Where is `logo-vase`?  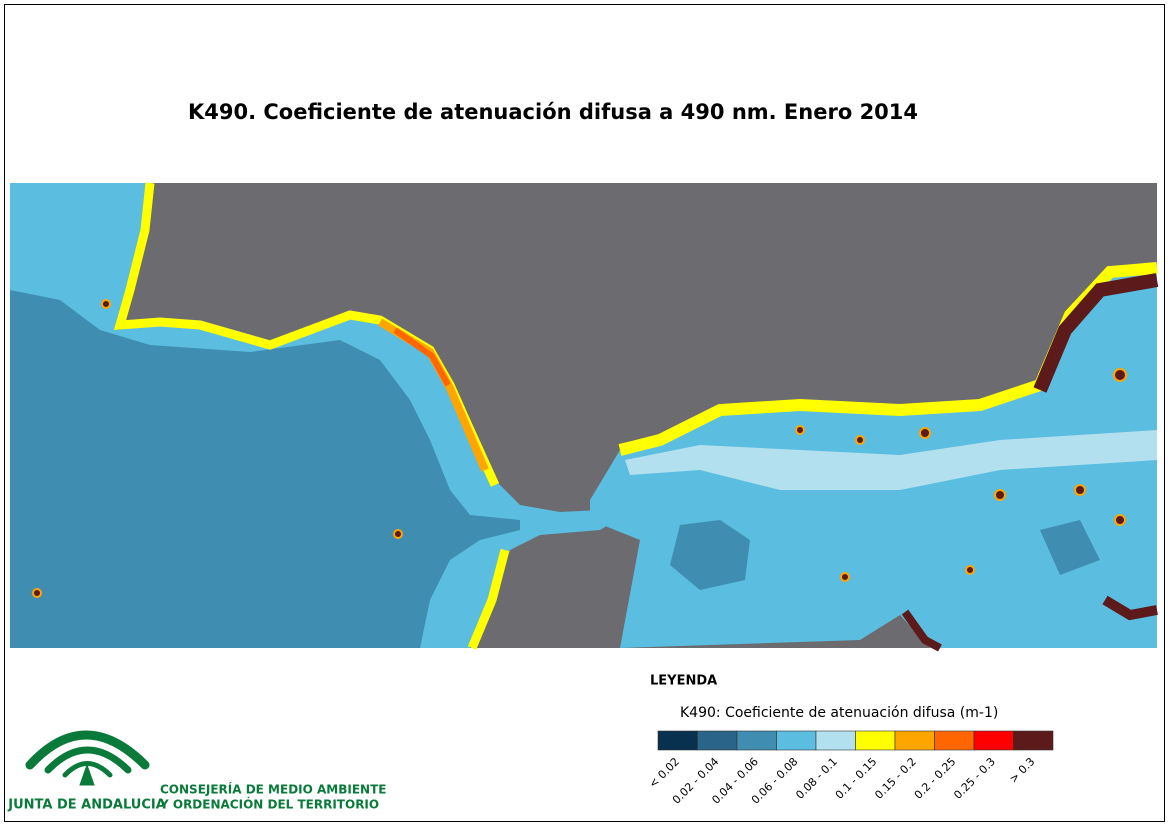
logo-vase is located at coordinates (87, 774).